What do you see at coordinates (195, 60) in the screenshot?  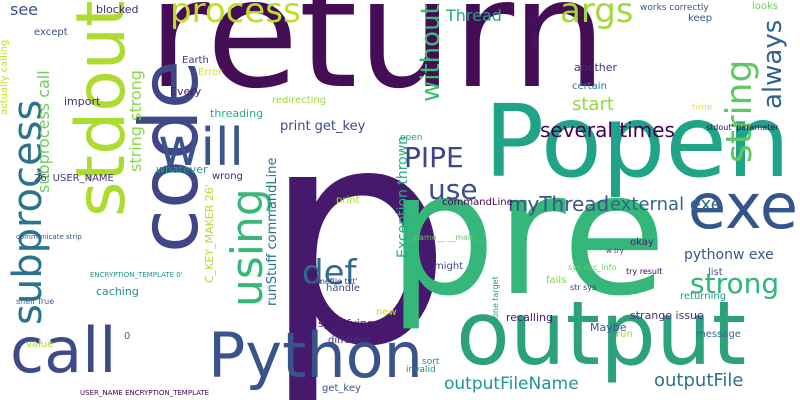 I see `cloud-word: Earth` at bounding box center [195, 60].